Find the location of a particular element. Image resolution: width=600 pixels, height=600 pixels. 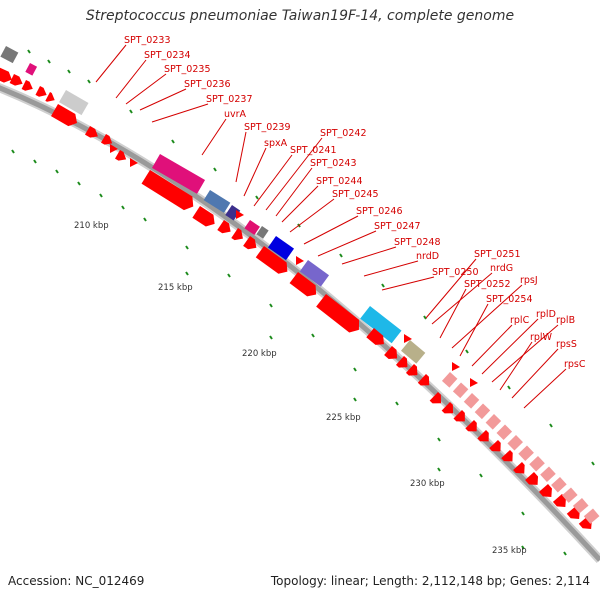

gene-label: SPT_0247 is located at coordinates (397, 226).